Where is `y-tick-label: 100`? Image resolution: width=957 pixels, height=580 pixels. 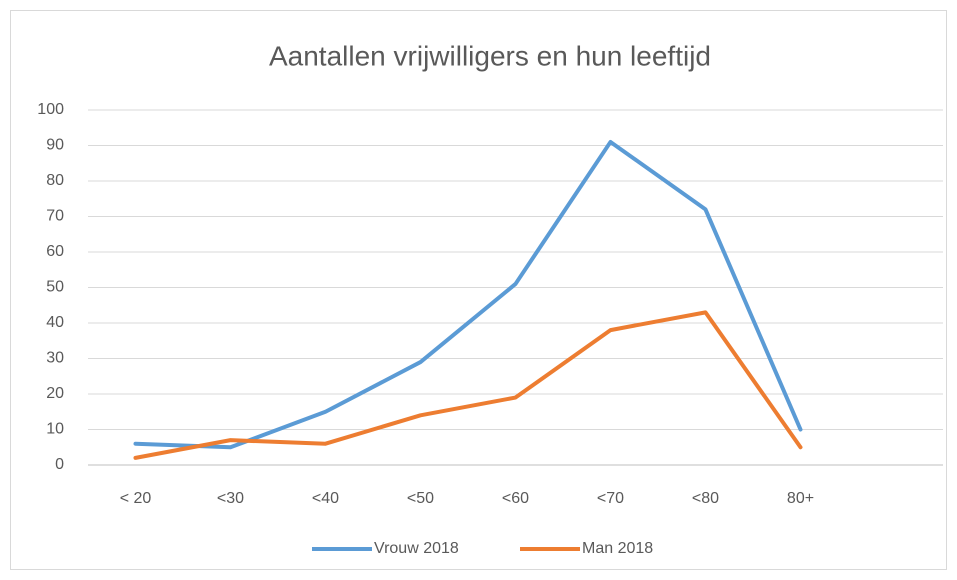 y-tick-label: 100 is located at coordinates (50, 109).